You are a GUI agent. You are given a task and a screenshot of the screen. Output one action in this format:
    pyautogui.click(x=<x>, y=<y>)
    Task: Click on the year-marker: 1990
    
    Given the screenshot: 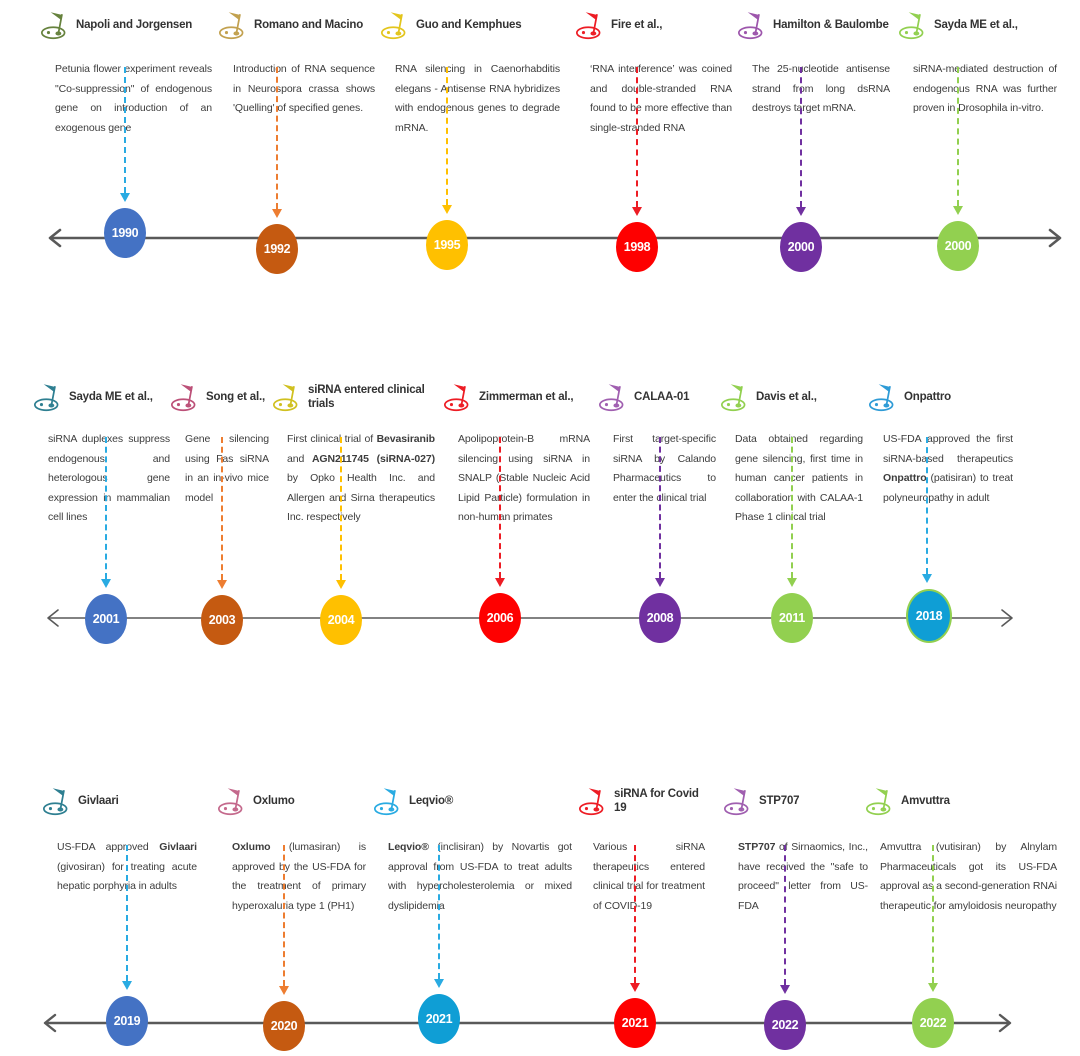 What is the action you would take?
    pyautogui.click(x=125, y=233)
    